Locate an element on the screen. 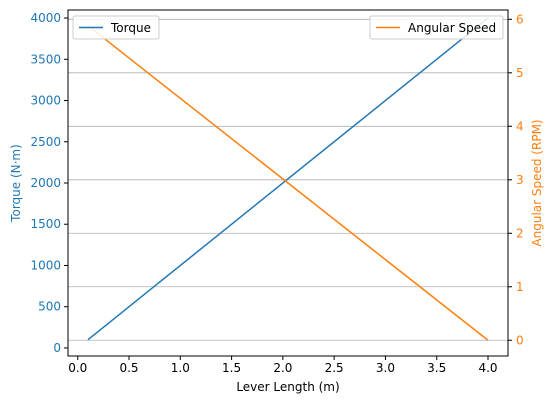  legend-angular-speed: Angular Speed is located at coordinates (436, 27).